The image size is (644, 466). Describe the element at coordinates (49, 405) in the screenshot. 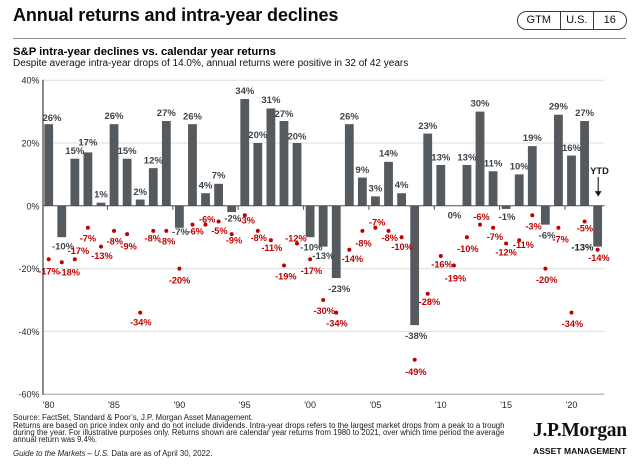

I see `svg-text: '80` at that location.